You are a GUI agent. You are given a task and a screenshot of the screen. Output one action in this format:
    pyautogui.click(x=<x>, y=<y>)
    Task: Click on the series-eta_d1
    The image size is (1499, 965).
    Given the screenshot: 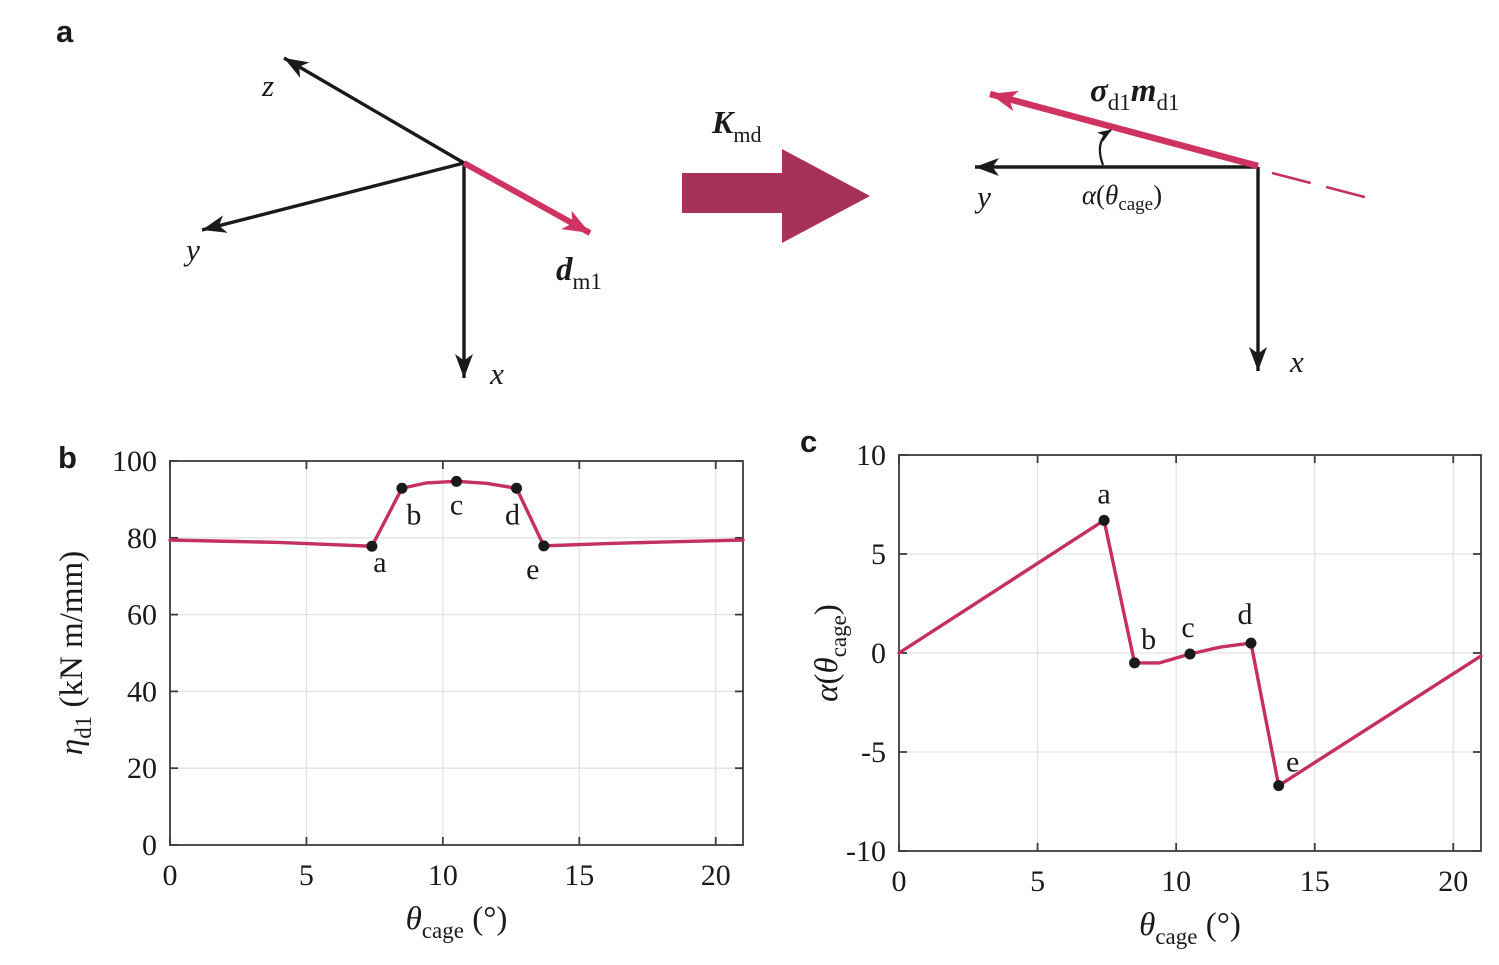 What is the action you would take?
    pyautogui.click(x=456, y=513)
    